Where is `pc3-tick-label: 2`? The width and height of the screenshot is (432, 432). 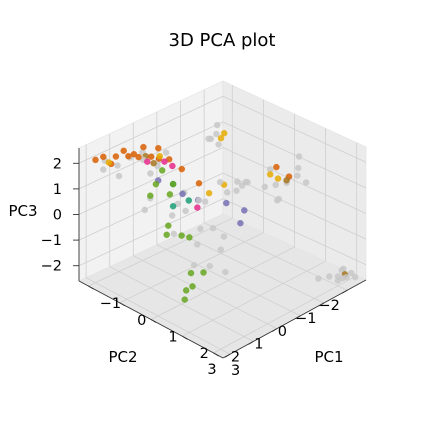 pc3-tick-label: 2 is located at coordinates (57, 164).